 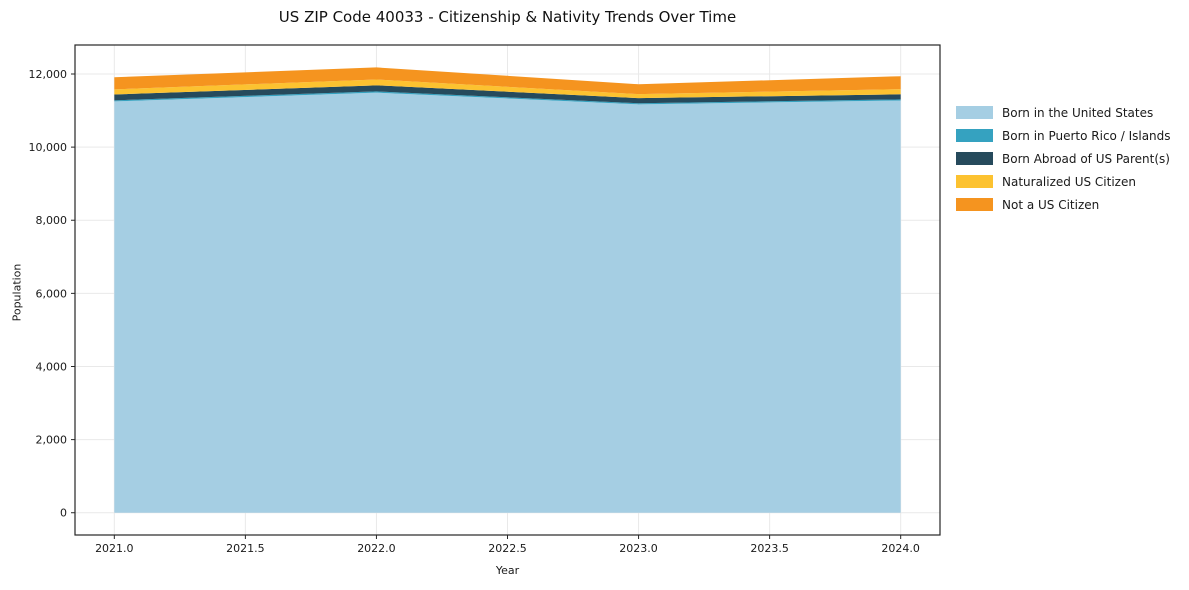 I want to click on legend-label: Born Abroad of US Parent(s), so click(x=1086, y=158).